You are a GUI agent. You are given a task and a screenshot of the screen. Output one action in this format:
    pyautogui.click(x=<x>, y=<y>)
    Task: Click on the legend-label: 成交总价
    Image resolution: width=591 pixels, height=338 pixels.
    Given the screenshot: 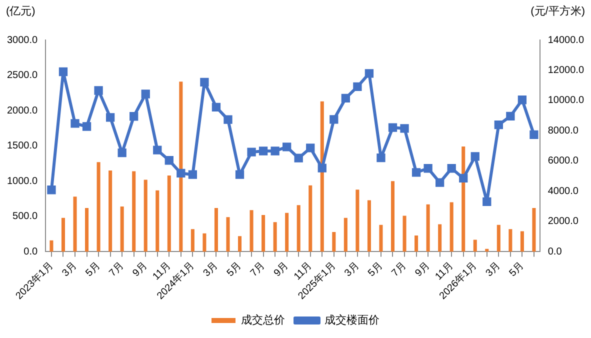 What is the action you would take?
    pyautogui.click(x=263, y=320)
    